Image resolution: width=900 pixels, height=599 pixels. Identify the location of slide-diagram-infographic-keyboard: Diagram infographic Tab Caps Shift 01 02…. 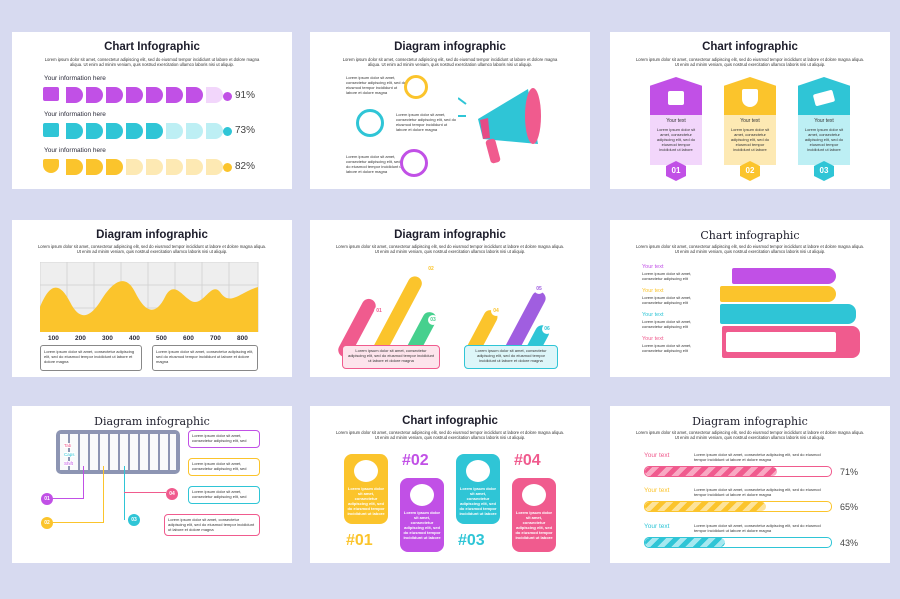
(152, 484).